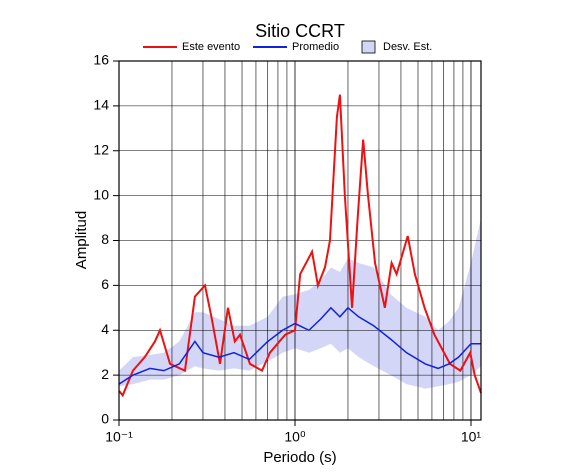 This screenshot has width=586, height=475. Describe the element at coordinates (105, 329) in the screenshot. I see `y-tick-label: 4` at that location.